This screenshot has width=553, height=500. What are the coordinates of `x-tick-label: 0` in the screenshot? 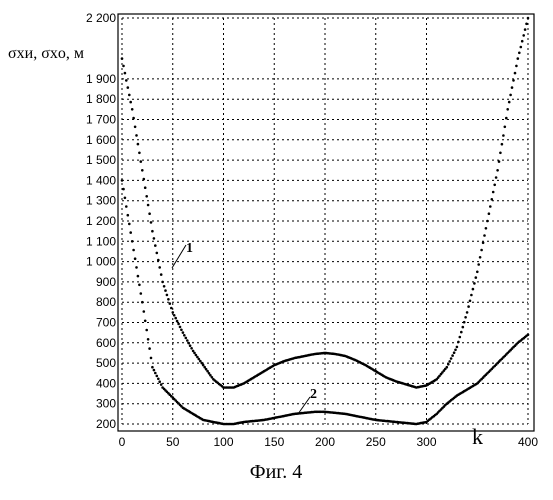 It's located at (122, 442).